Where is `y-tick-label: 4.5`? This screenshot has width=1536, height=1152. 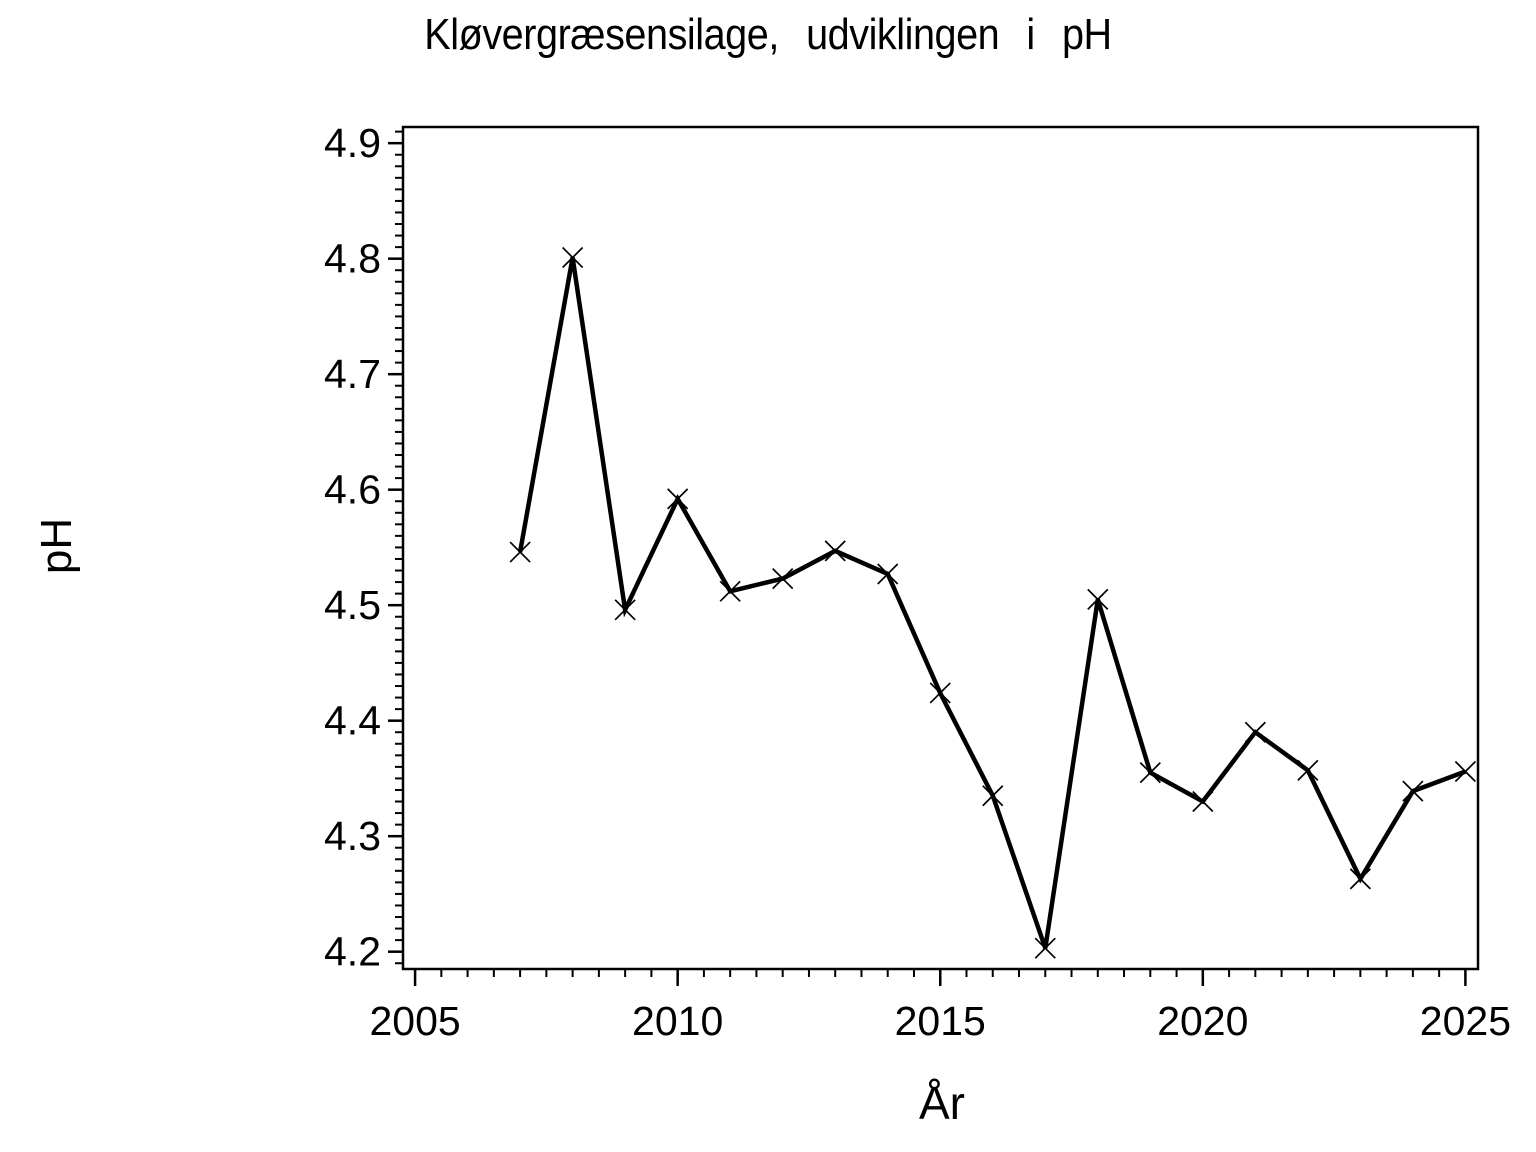 y-tick-label: 4.5 is located at coordinates (352, 605).